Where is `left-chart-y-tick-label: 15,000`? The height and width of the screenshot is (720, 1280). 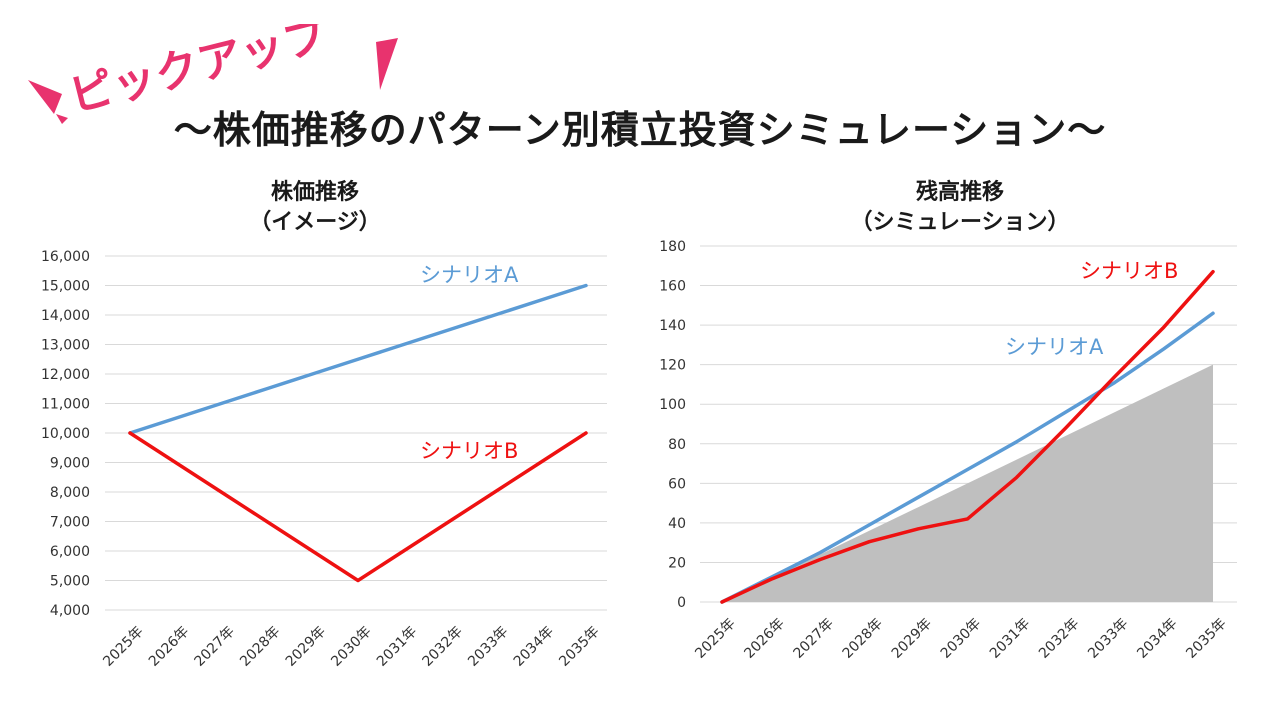
left-chart-y-tick-label: 15,000 is located at coordinates (65, 287).